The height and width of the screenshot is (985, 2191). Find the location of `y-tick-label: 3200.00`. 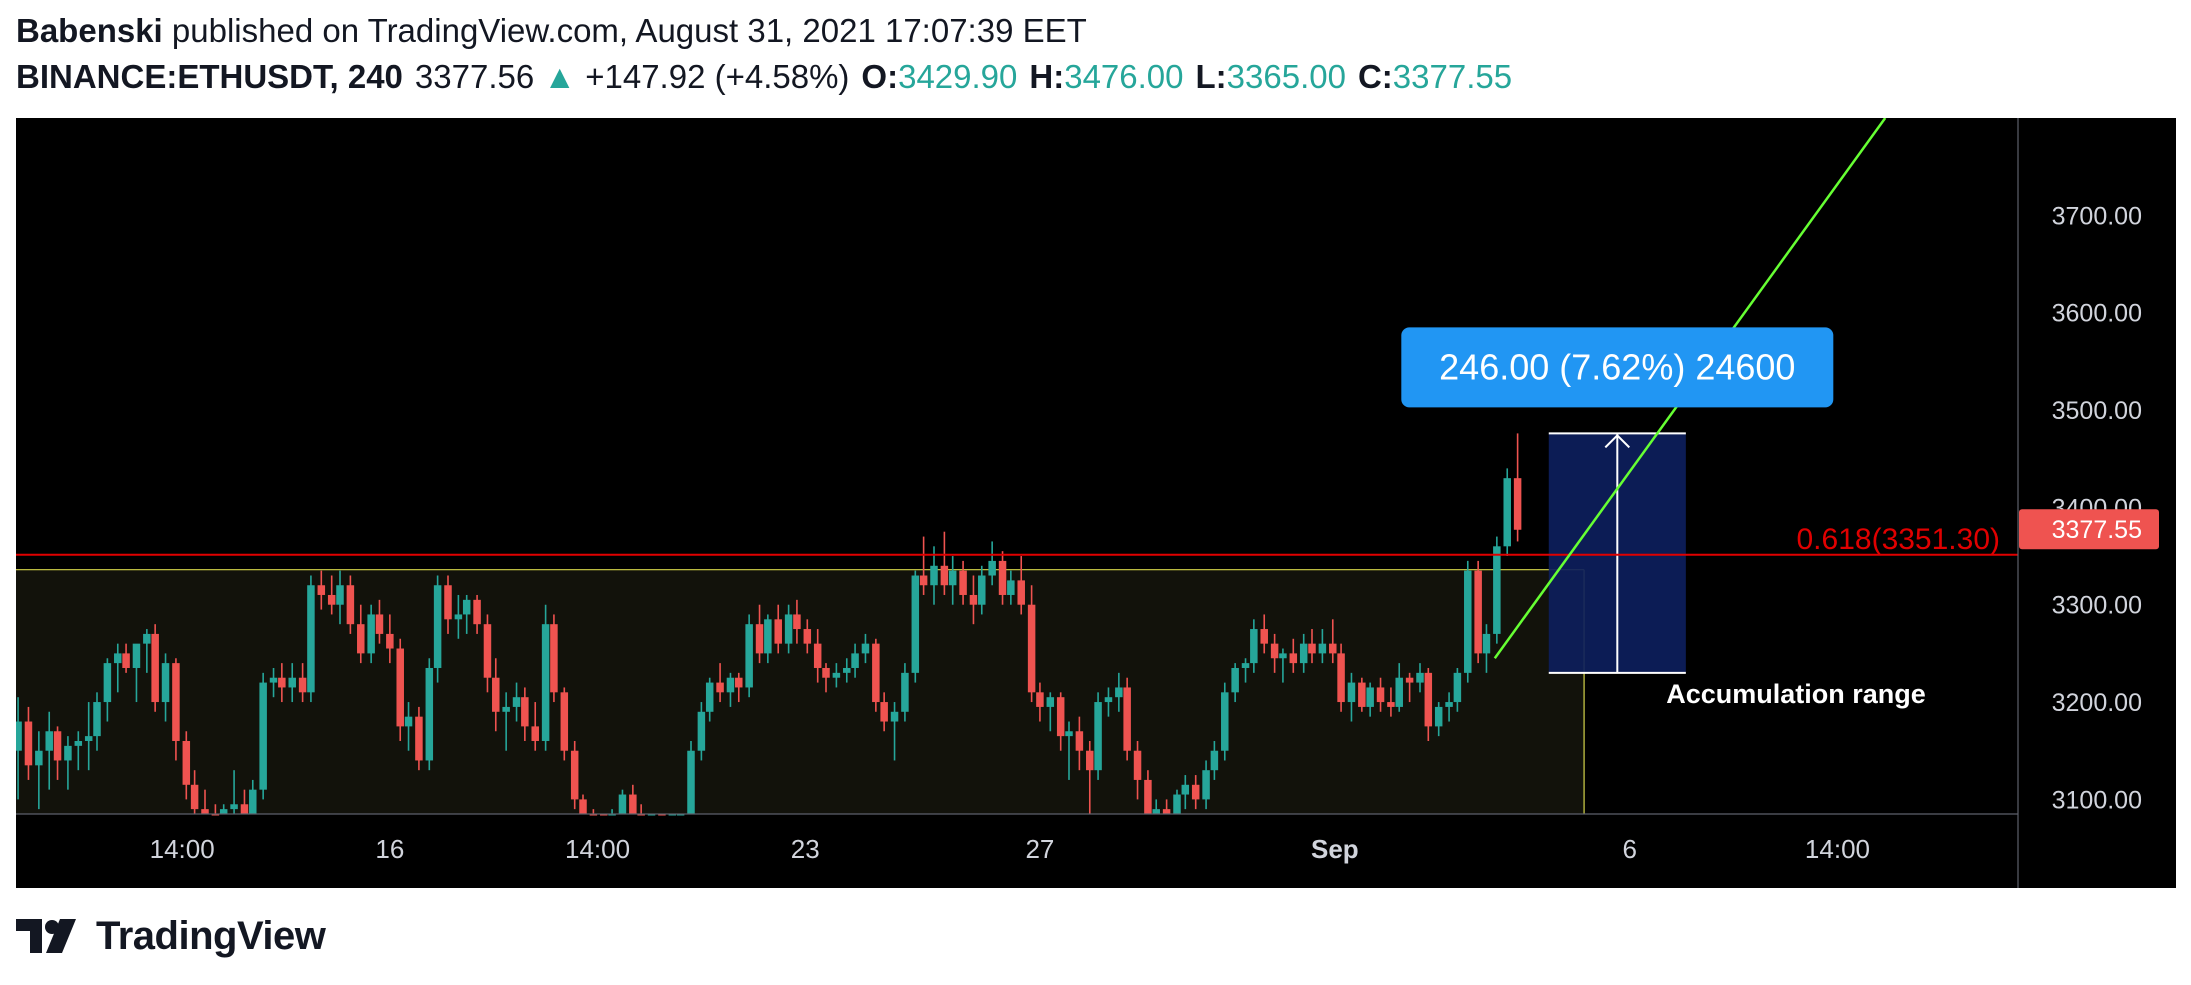

y-tick-label: 3200.00 is located at coordinates (2097, 703).